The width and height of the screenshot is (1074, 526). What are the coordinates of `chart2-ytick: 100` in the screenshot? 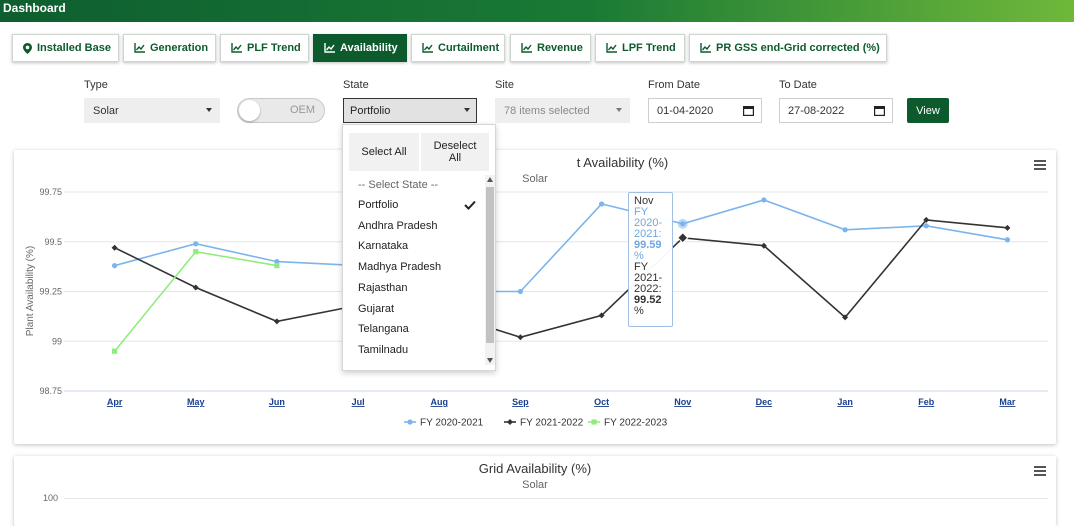 It's located at (51, 498).